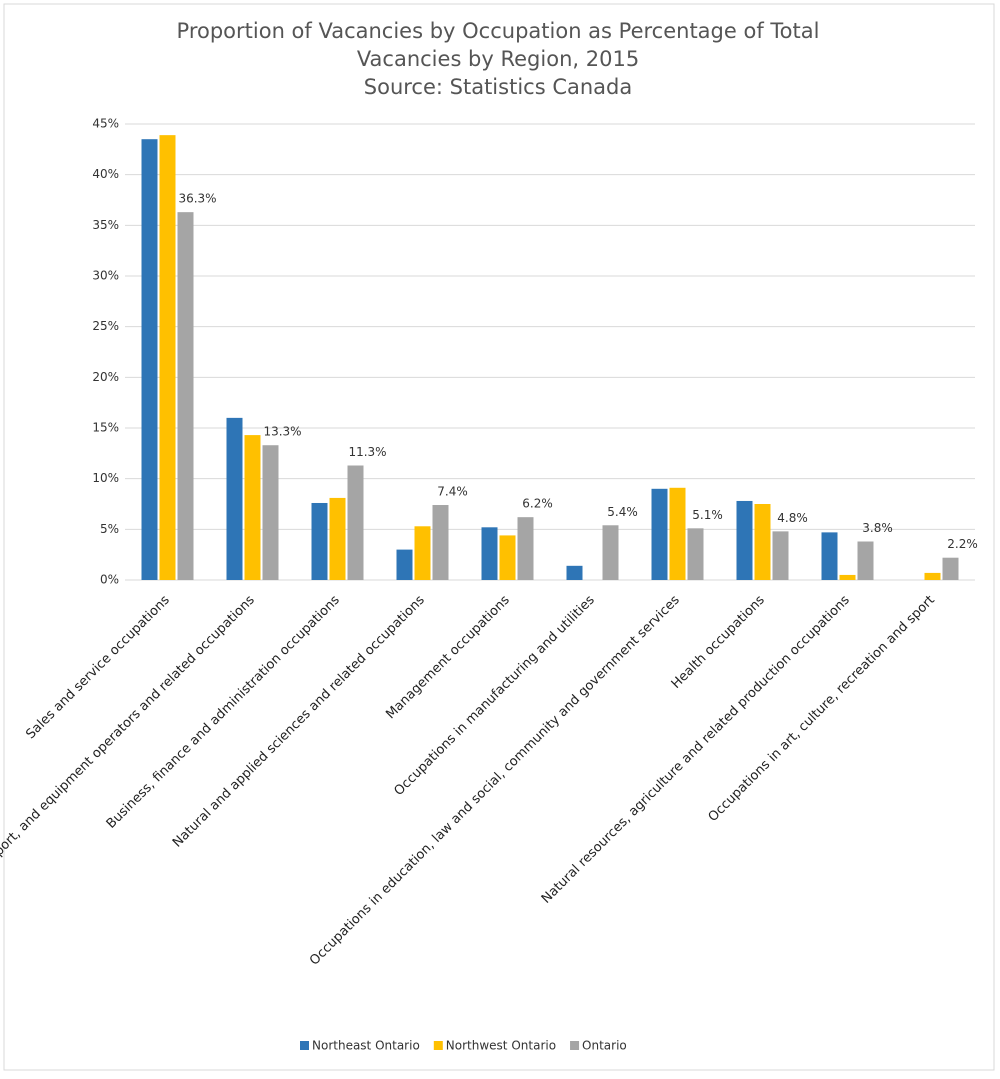 This screenshot has width=1000, height=1079. Describe the element at coordinates (105, 124) in the screenshot. I see `y-tick-label: 45%` at that location.